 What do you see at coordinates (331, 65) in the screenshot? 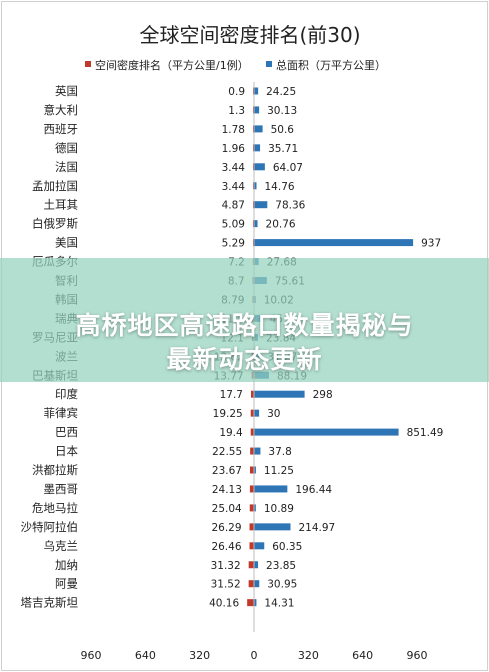
I see `legend-label-area: 总面积（万平方公里）` at bounding box center [331, 65].